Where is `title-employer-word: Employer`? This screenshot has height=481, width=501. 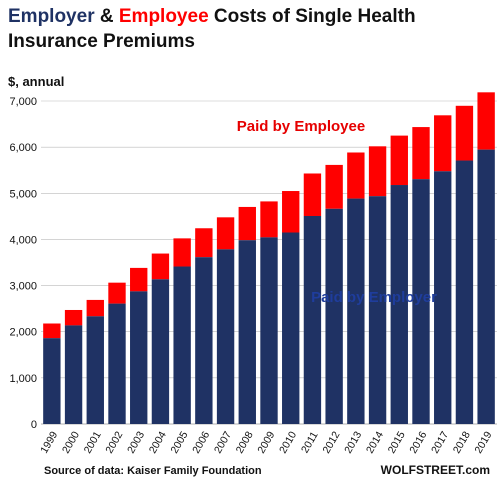
title-employer-word: Employer is located at coordinates (51, 16).